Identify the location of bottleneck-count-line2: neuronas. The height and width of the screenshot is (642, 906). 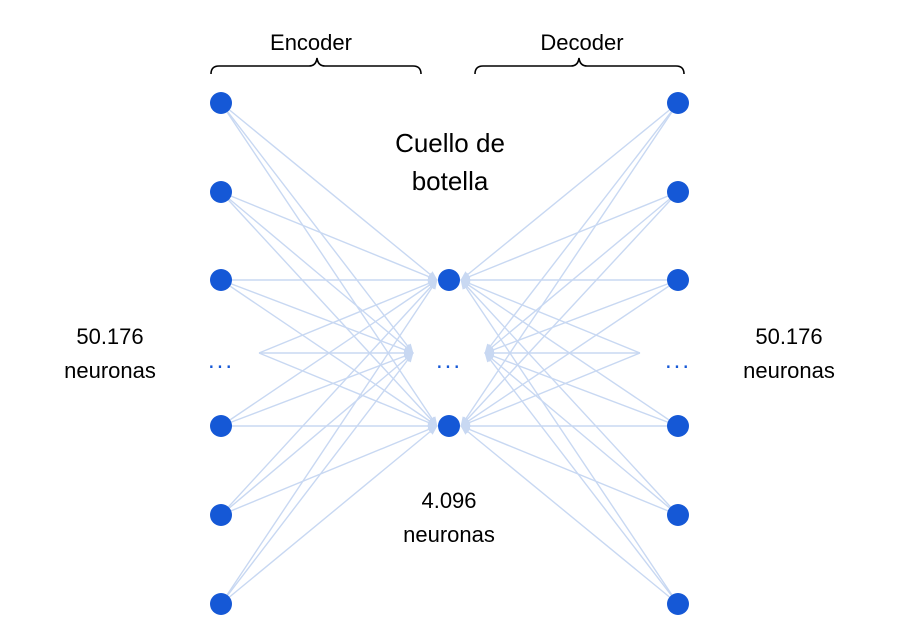
(449, 534).